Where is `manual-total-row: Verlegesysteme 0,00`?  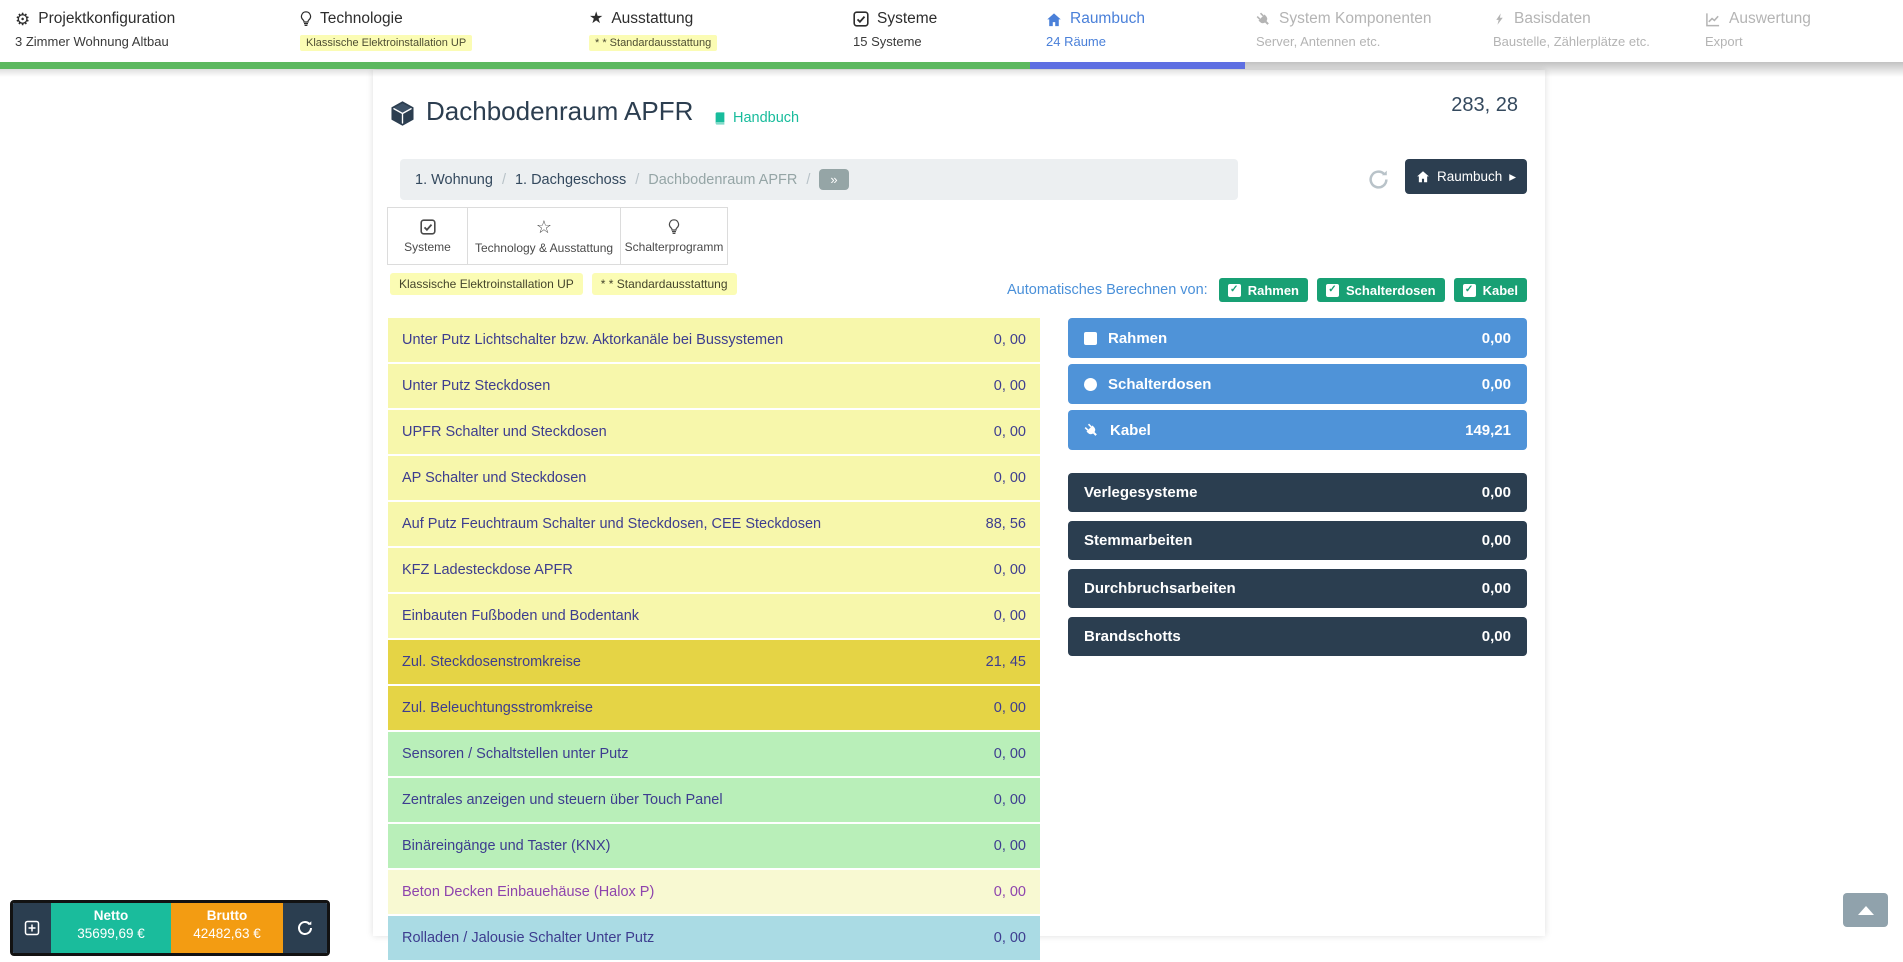 manual-total-row: Verlegesysteme 0,00 is located at coordinates (1297, 492).